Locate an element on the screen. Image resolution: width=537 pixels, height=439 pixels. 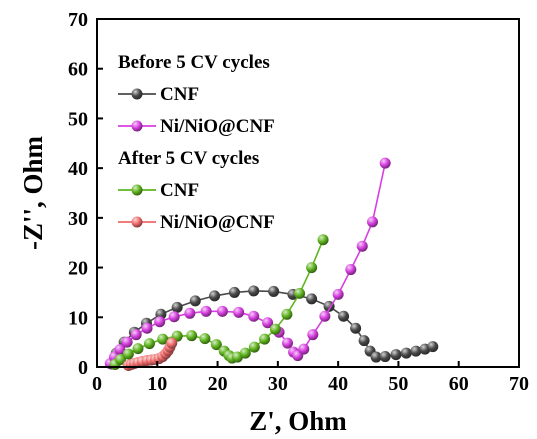
x-tick-label: 20 is located at coordinates (218, 384).